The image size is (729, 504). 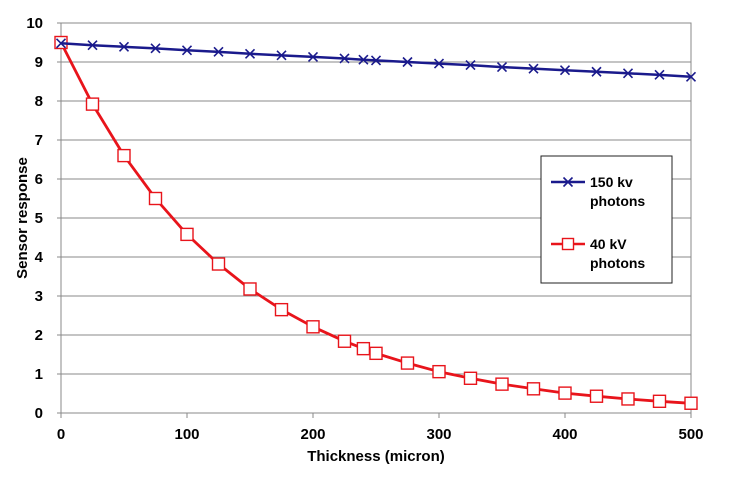 I want to click on x-tick-label: 300, so click(x=438, y=434).